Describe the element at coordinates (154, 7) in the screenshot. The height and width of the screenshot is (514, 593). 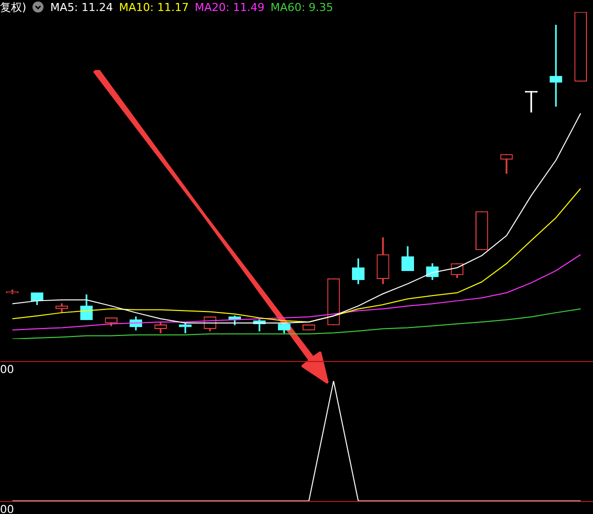
I see `text: MA10: 11.17` at that location.